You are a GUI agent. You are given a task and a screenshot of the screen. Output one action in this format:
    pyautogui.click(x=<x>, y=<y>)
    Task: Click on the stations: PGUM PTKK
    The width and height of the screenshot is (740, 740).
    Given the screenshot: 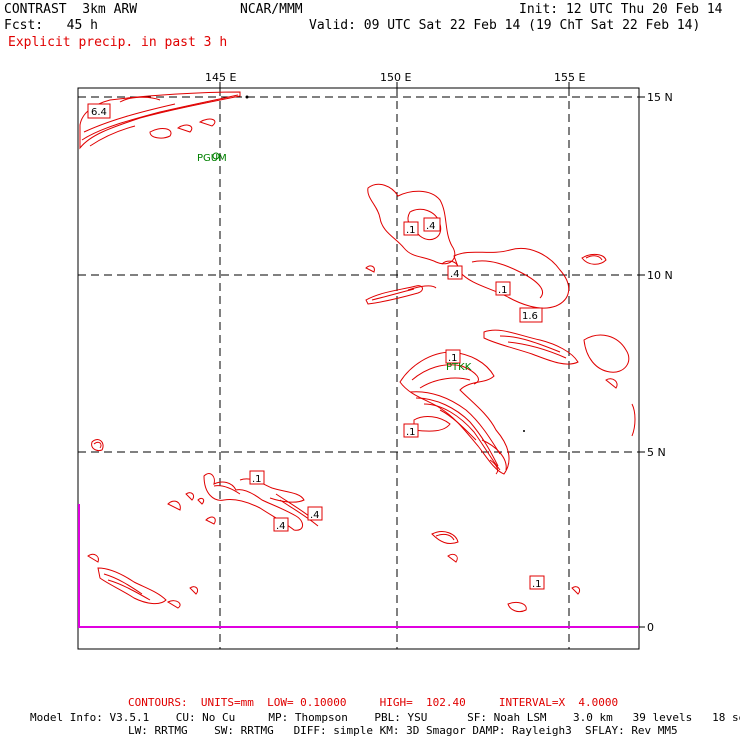 What is the action you would take?
    pyautogui.click(x=334, y=262)
    